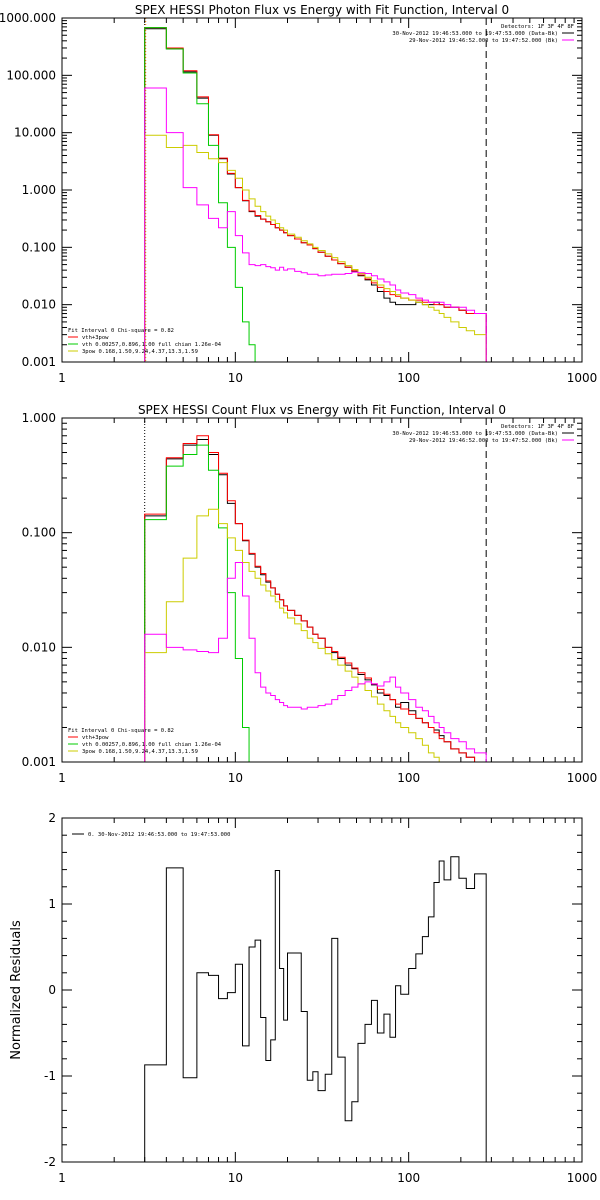 This screenshot has height=1200, width=600. I want to click on y-tick-label: 1, so click(52, 904).